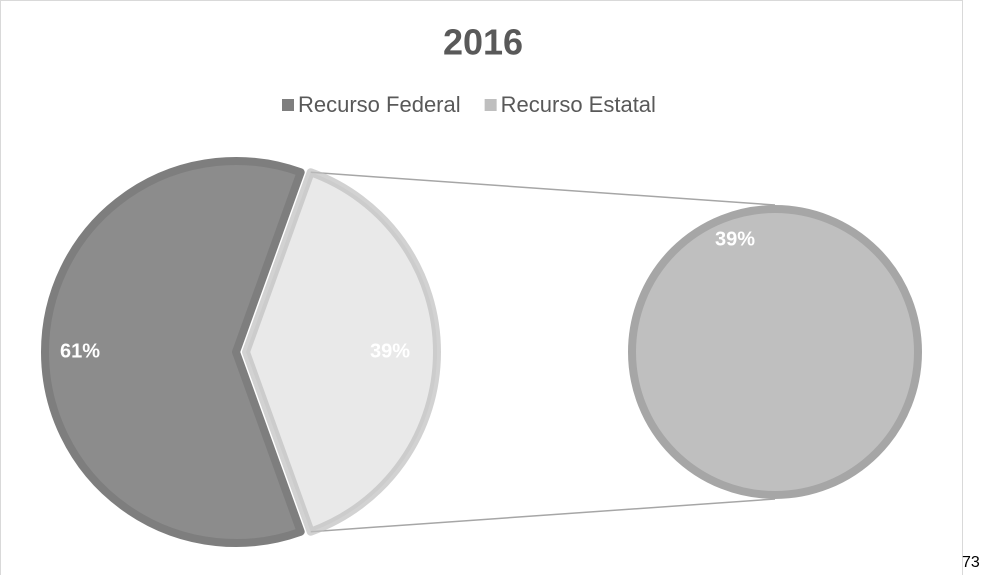 Image resolution: width=985 pixels, height=575 pixels. Describe the element at coordinates (80, 351) in the screenshot. I see `data-label: 61%` at that location.